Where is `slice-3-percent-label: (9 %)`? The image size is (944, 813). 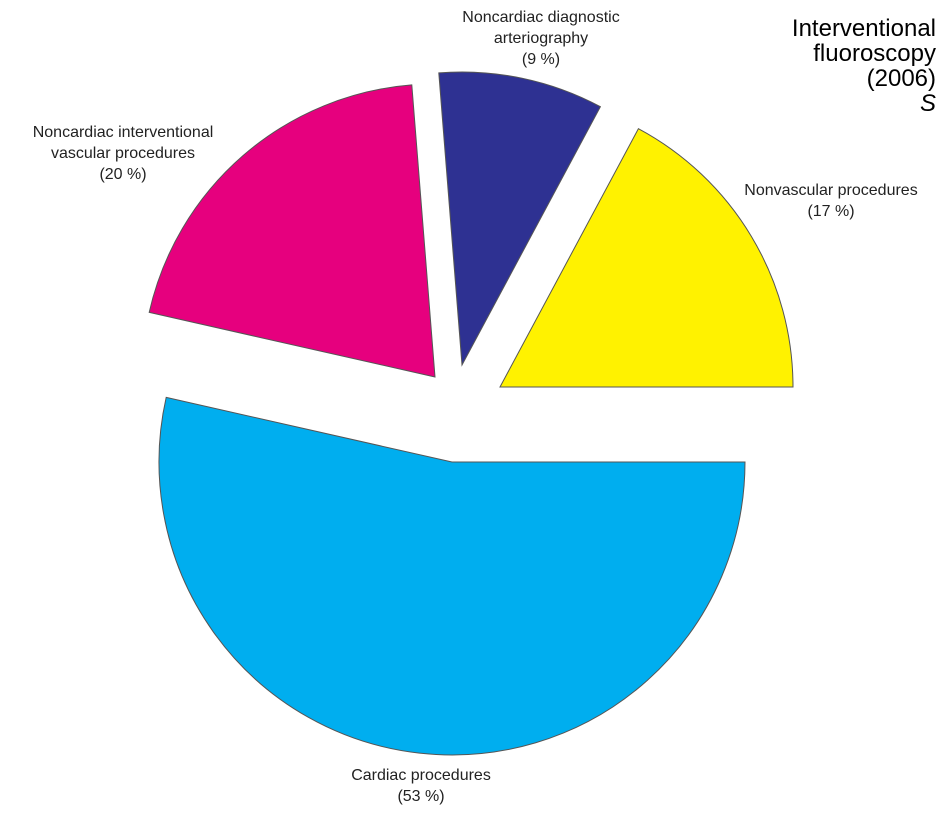 slice-3-percent-label: (9 %) is located at coordinates (541, 59).